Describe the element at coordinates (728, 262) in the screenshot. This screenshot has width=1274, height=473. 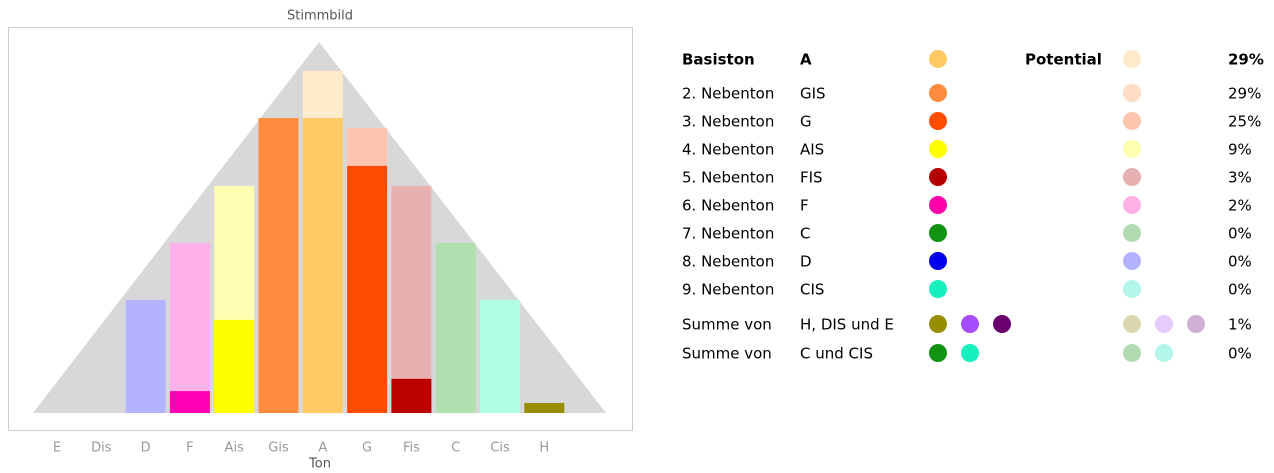
I see `row-label: 8. Nebenton` at that location.